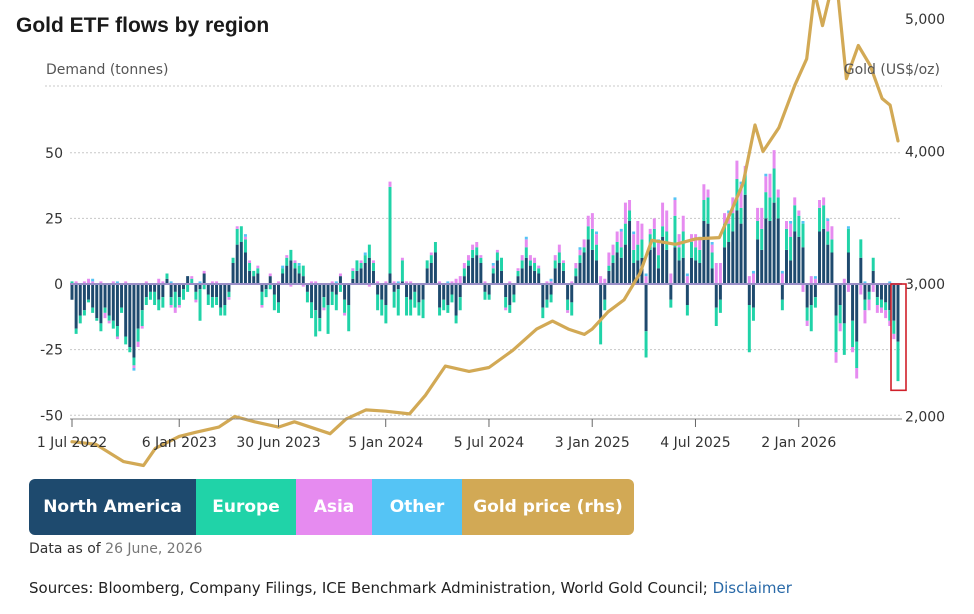 The height and width of the screenshot is (614, 974). What do you see at coordinates (51, 351) in the screenshot?
I see `y-tick-label: -25` at bounding box center [51, 351].